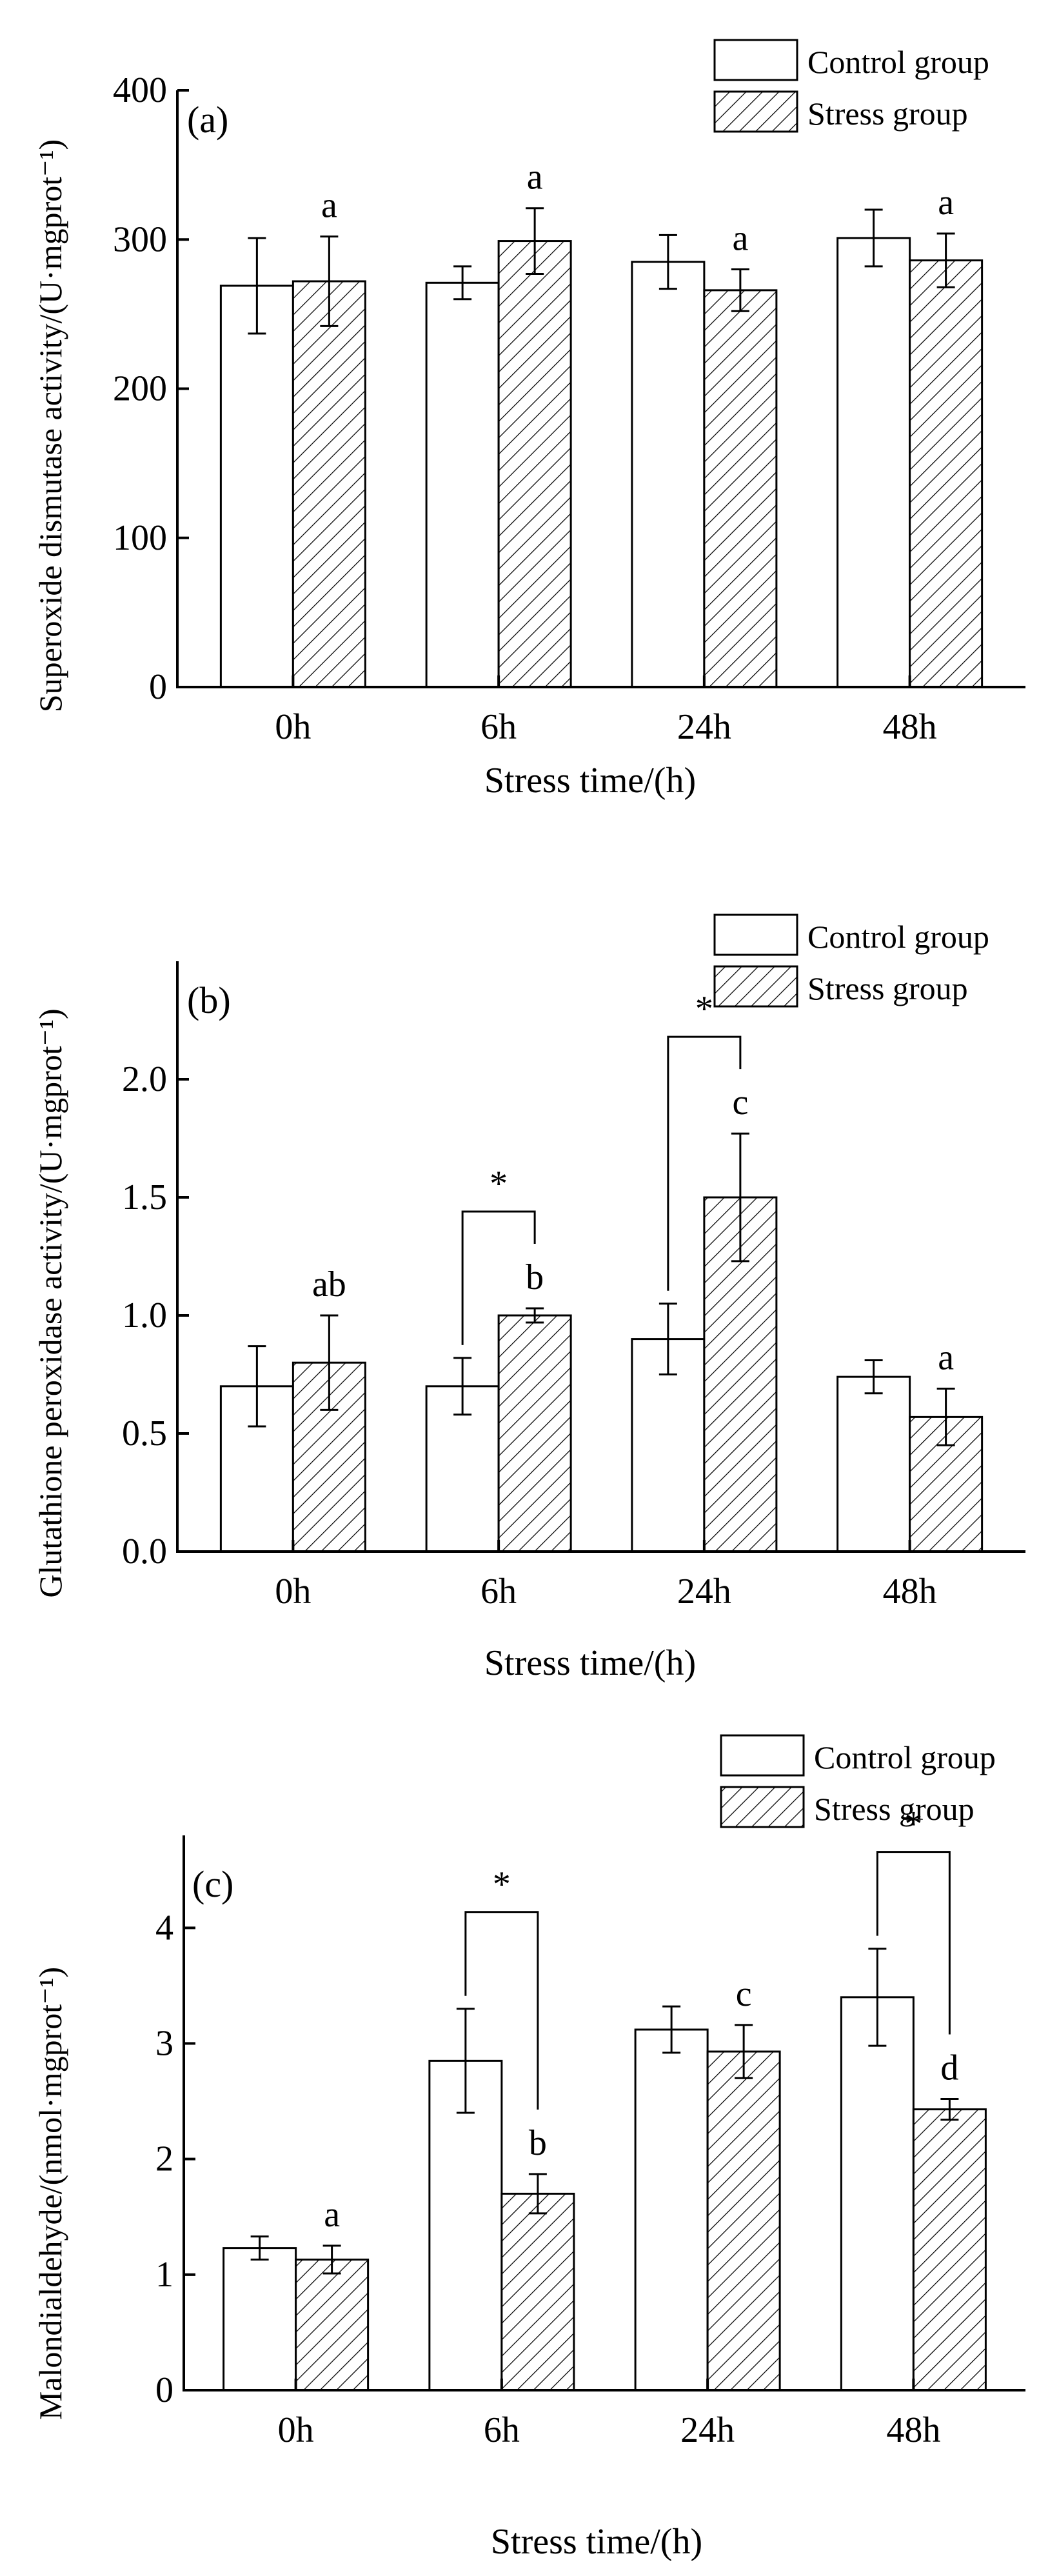 This screenshot has height=2576, width=1039. Describe the element at coordinates (144, 1433) in the screenshot. I see `y-tick-label-b-0.5: 0.5` at that location.